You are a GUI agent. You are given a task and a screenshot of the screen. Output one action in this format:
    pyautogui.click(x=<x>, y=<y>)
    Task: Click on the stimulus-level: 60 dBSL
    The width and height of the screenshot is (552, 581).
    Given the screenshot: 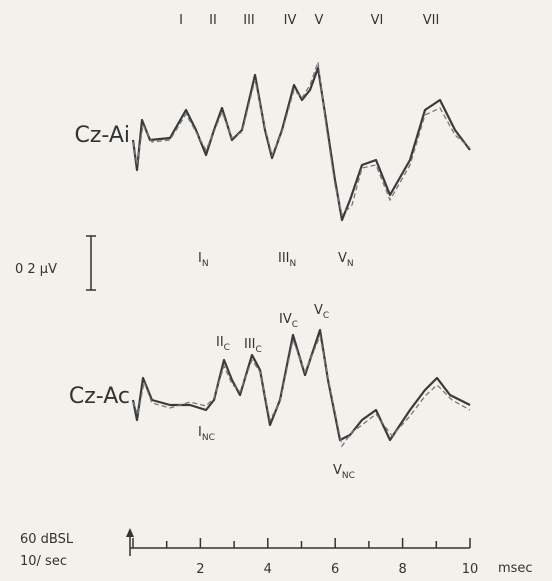 What is the action you would take?
    pyautogui.click(x=47, y=539)
    